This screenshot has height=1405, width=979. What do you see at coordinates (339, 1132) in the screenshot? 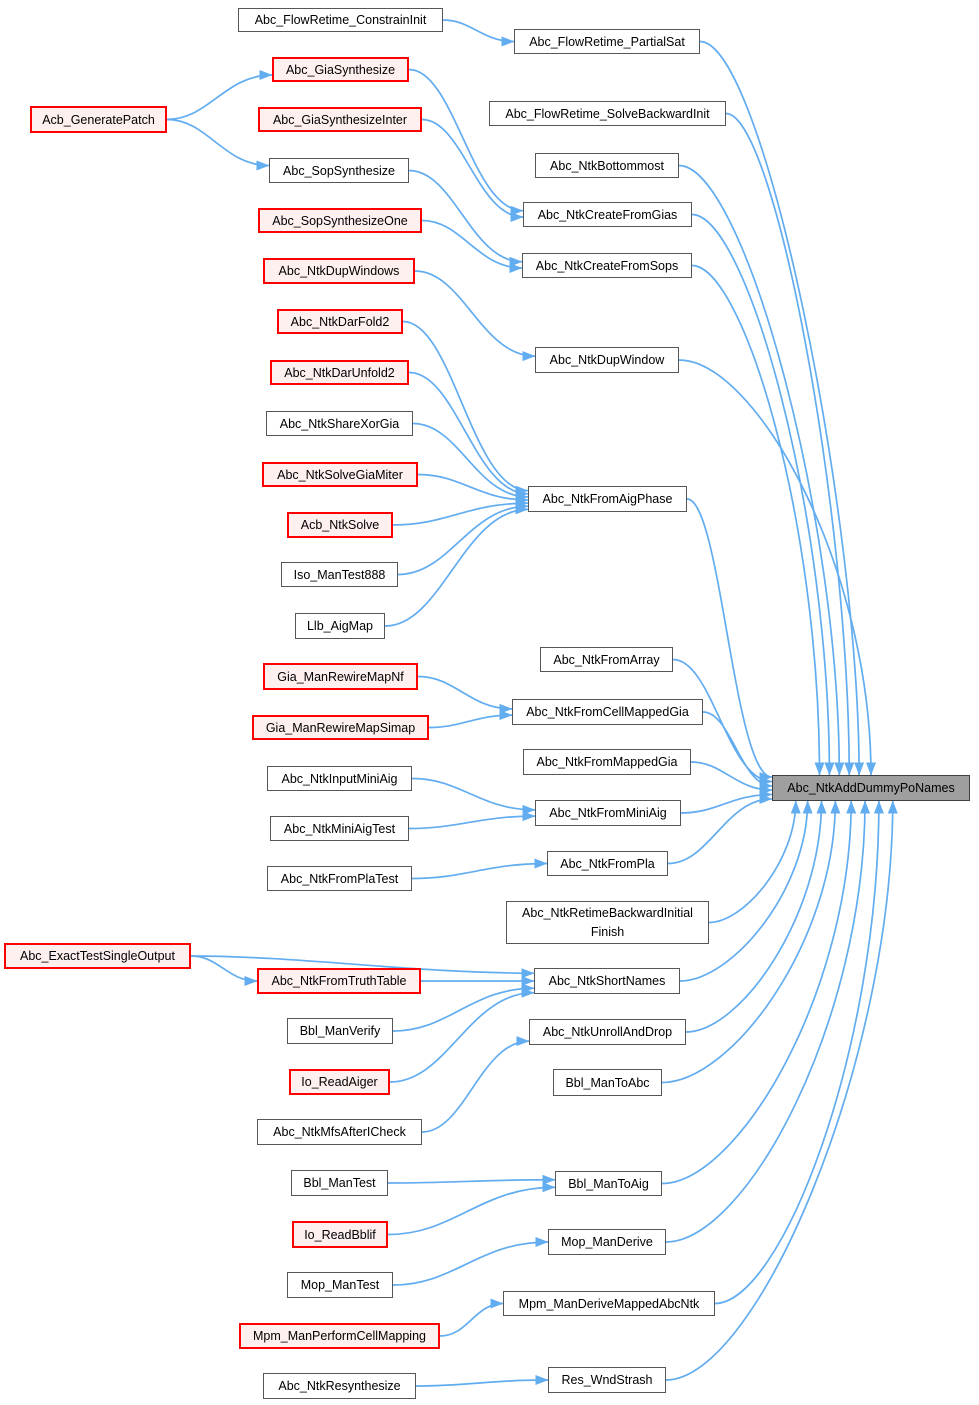
I see `node-ntk-mfsaftericheck: Abc_NtkMfsAfterICheck` at bounding box center [339, 1132].